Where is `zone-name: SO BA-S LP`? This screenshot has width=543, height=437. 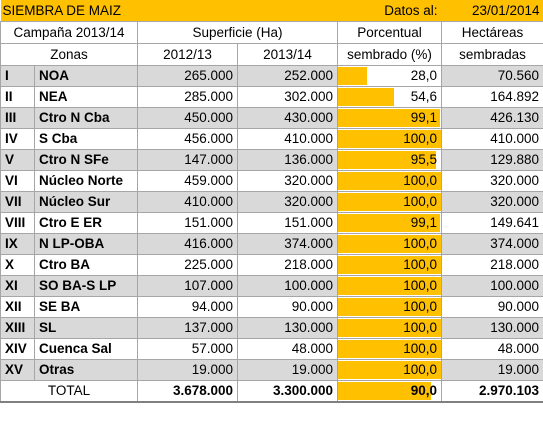 zone-name: SO BA-S LP is located at coordinates (86, 285).